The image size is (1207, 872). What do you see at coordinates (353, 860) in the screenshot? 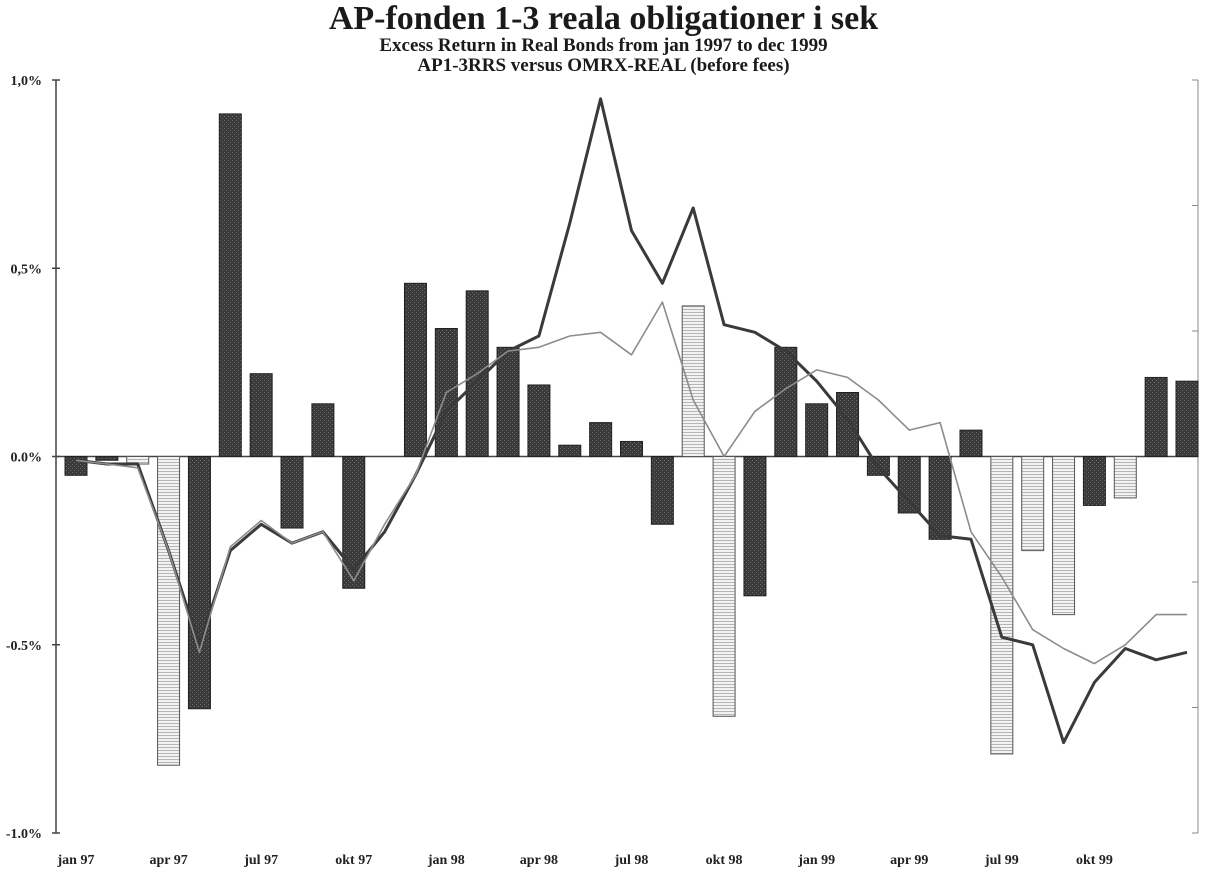
I see `x-tick-label: okt 97` at bounding box center [353, 860].